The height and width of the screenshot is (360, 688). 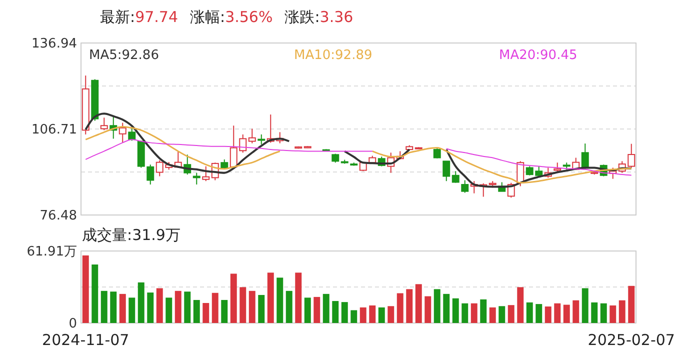 What do you see at coordinates (124, 55) in the screenshot?
I see `text: MA5:92.86` at bounding box center [124, 55].